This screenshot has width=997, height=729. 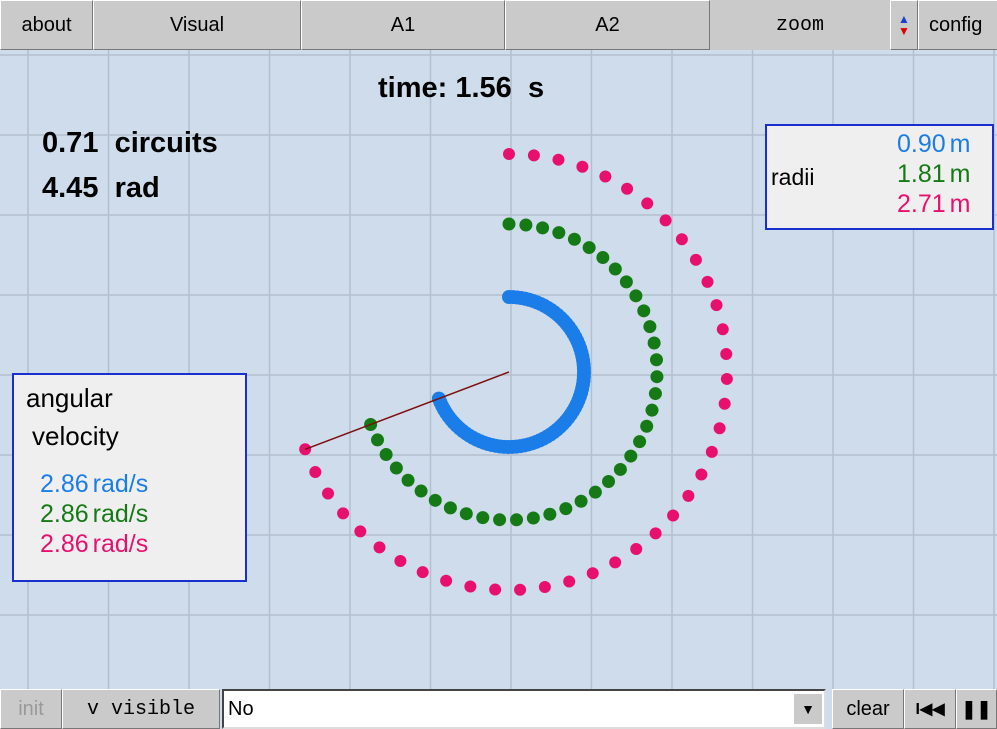 I want to click on value: 0.90, so click(x=921, y=144).